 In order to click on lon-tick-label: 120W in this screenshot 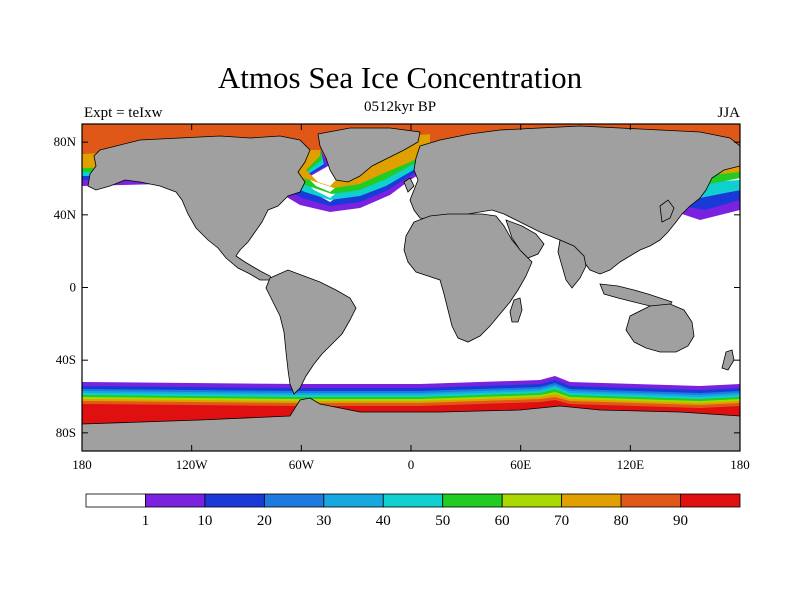, I will do `click(192, 464)`.